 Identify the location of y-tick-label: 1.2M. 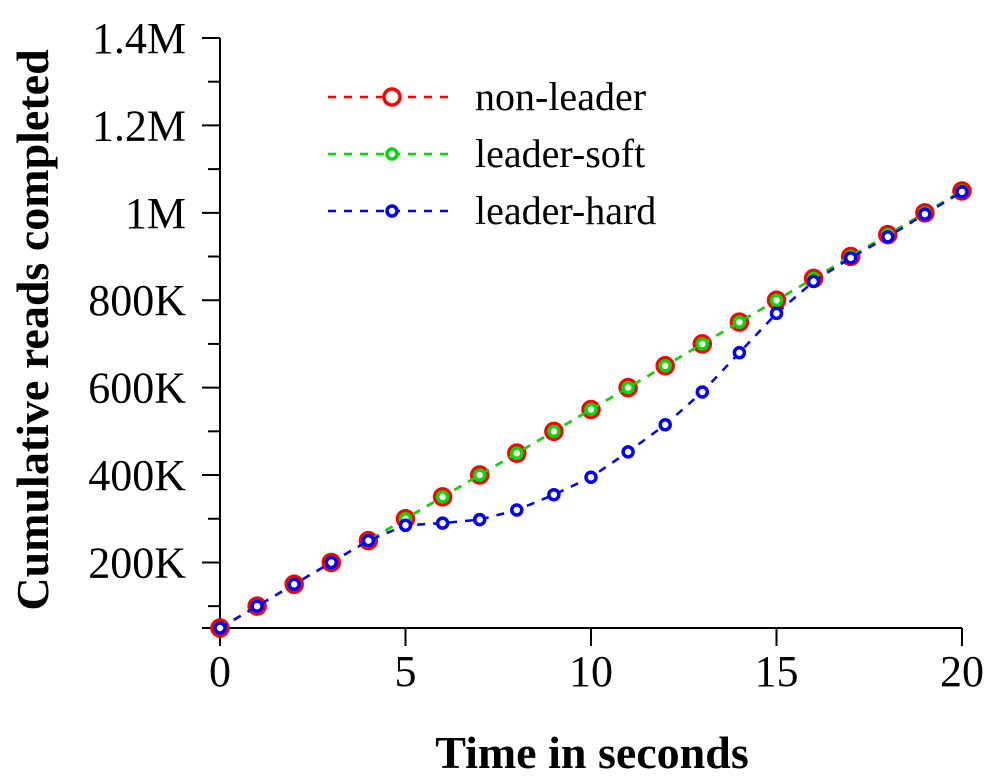
(139, 125).